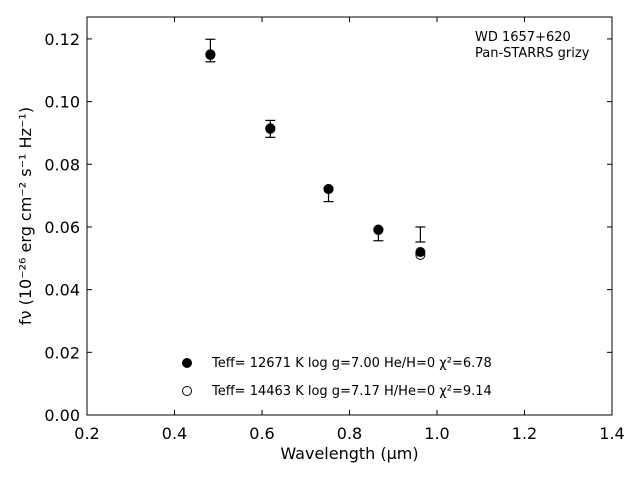  Describe the element at coordinates (62, 227) in the screenshot. I see `y-tick-label: 0.06` at that location.